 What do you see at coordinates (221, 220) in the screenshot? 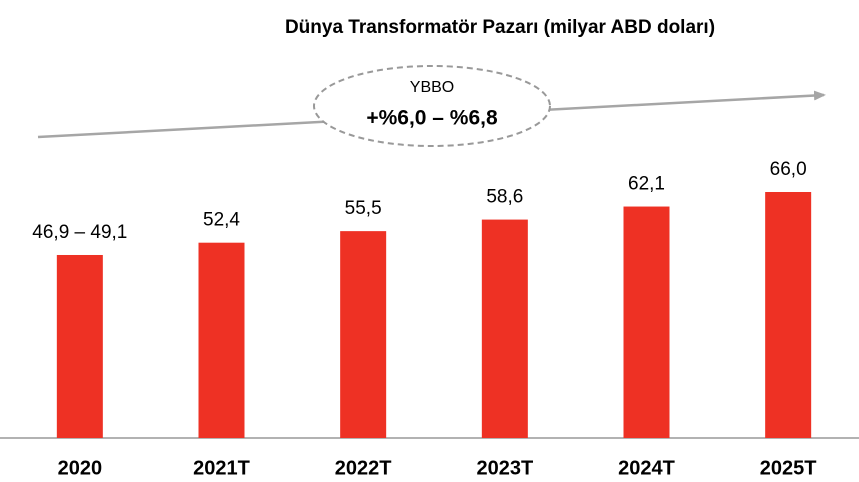
I see `value-label: 52,4` at bounding box center [221, 220].